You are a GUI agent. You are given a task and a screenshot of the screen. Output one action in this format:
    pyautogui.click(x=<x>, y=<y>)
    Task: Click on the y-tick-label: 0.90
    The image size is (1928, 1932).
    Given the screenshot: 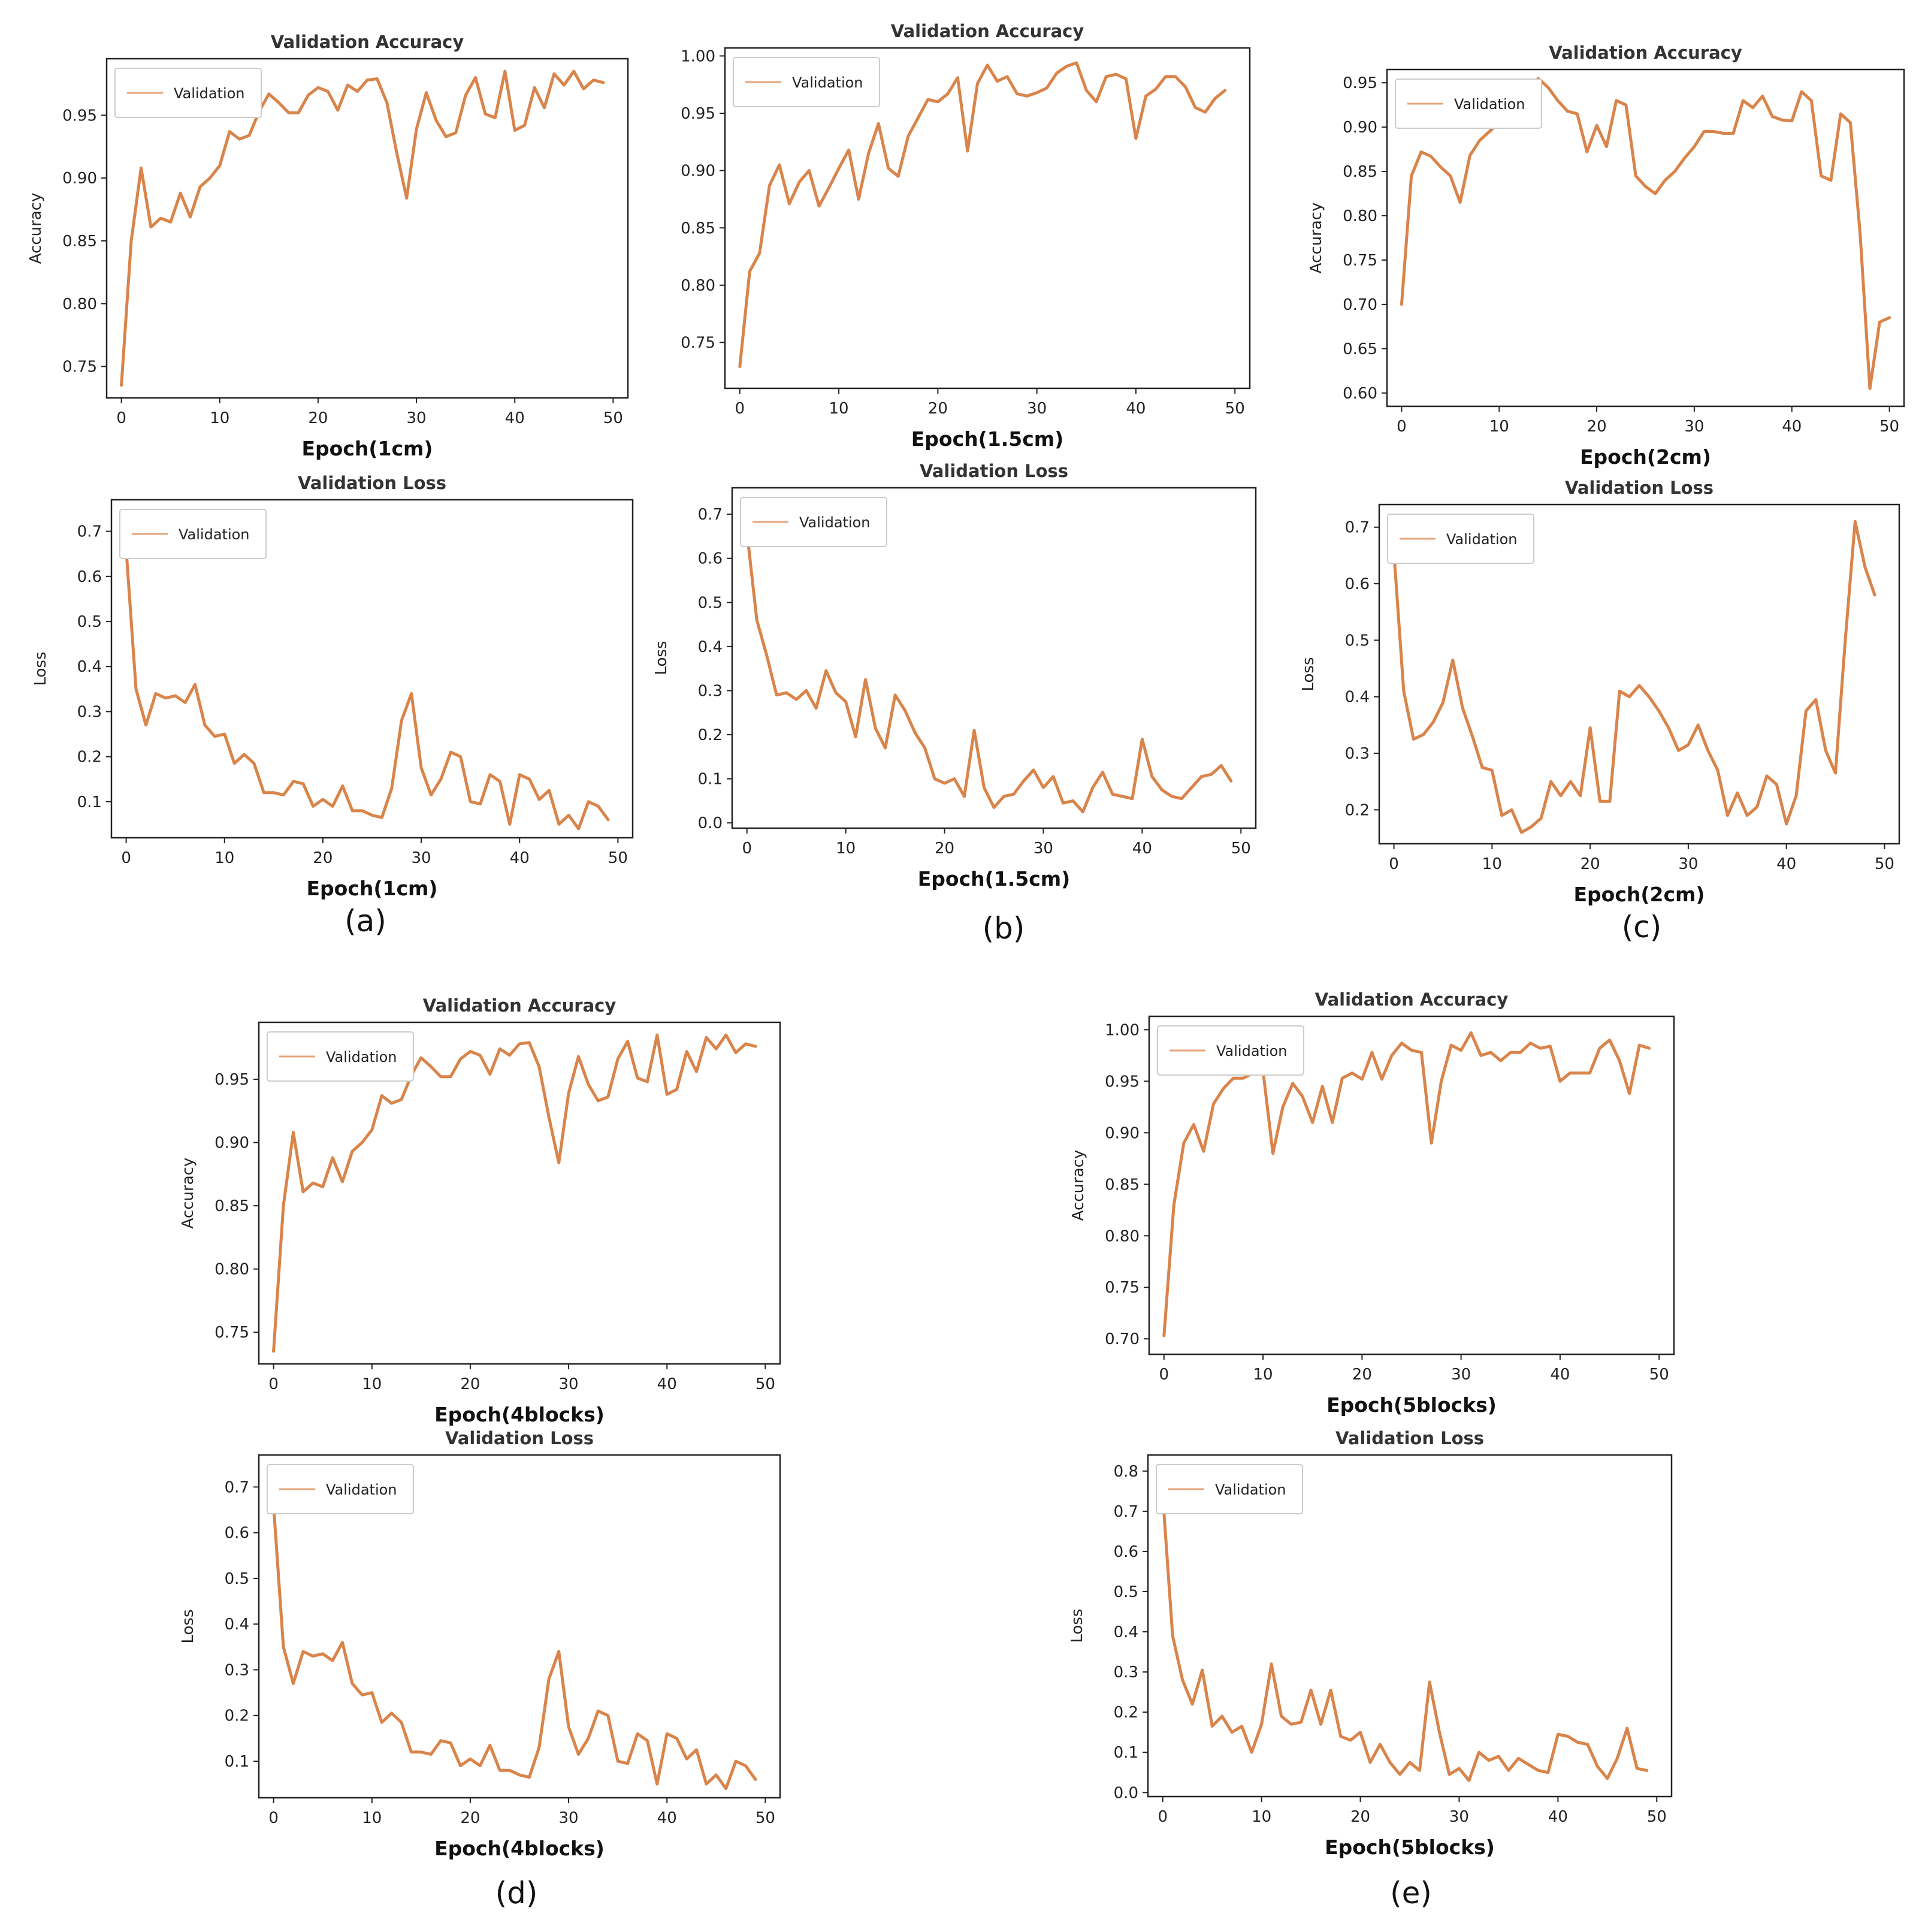 What is the action you would take?
    pyautogui.click(x=231, y=1143)
    